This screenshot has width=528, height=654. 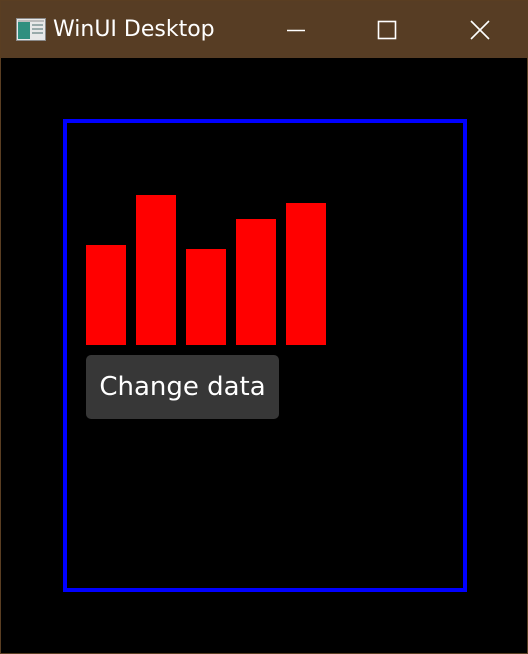 What do you see at coordinates (31, 29) in the screenshot?
I see `app-icon` at bounding box center [31, 29].